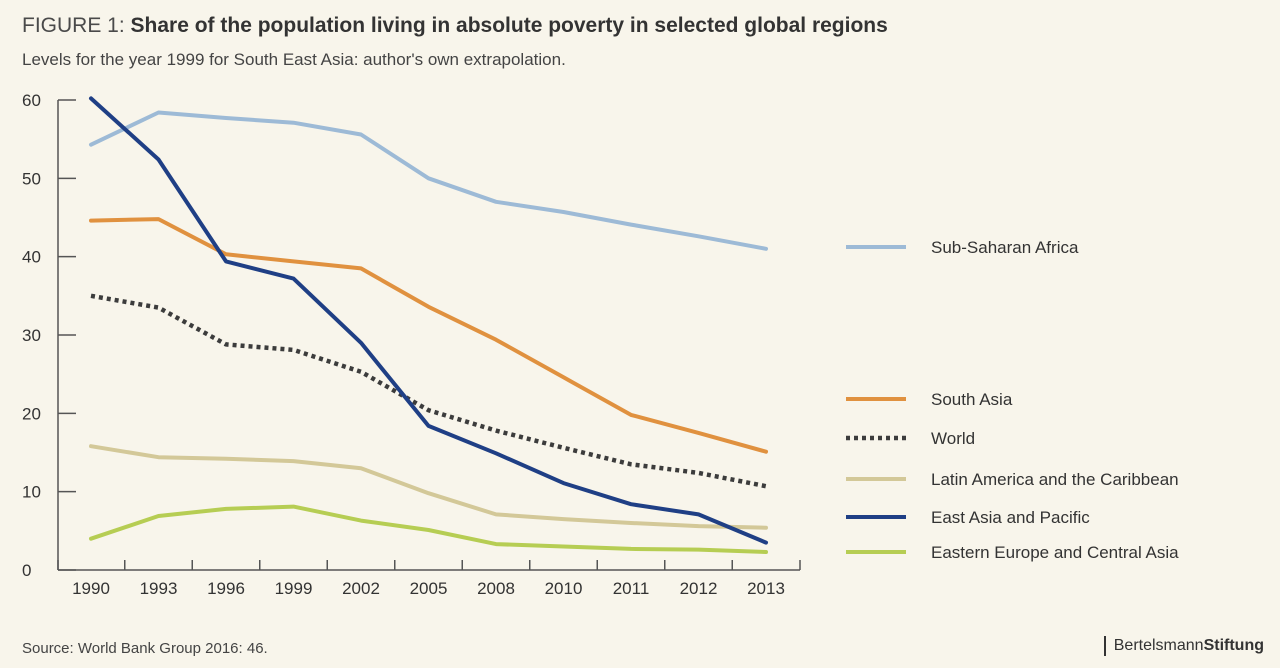  Describe the element at coordinates (1233, 645) in the screenshot. I see `brand-part2: Stiftung` at that location.